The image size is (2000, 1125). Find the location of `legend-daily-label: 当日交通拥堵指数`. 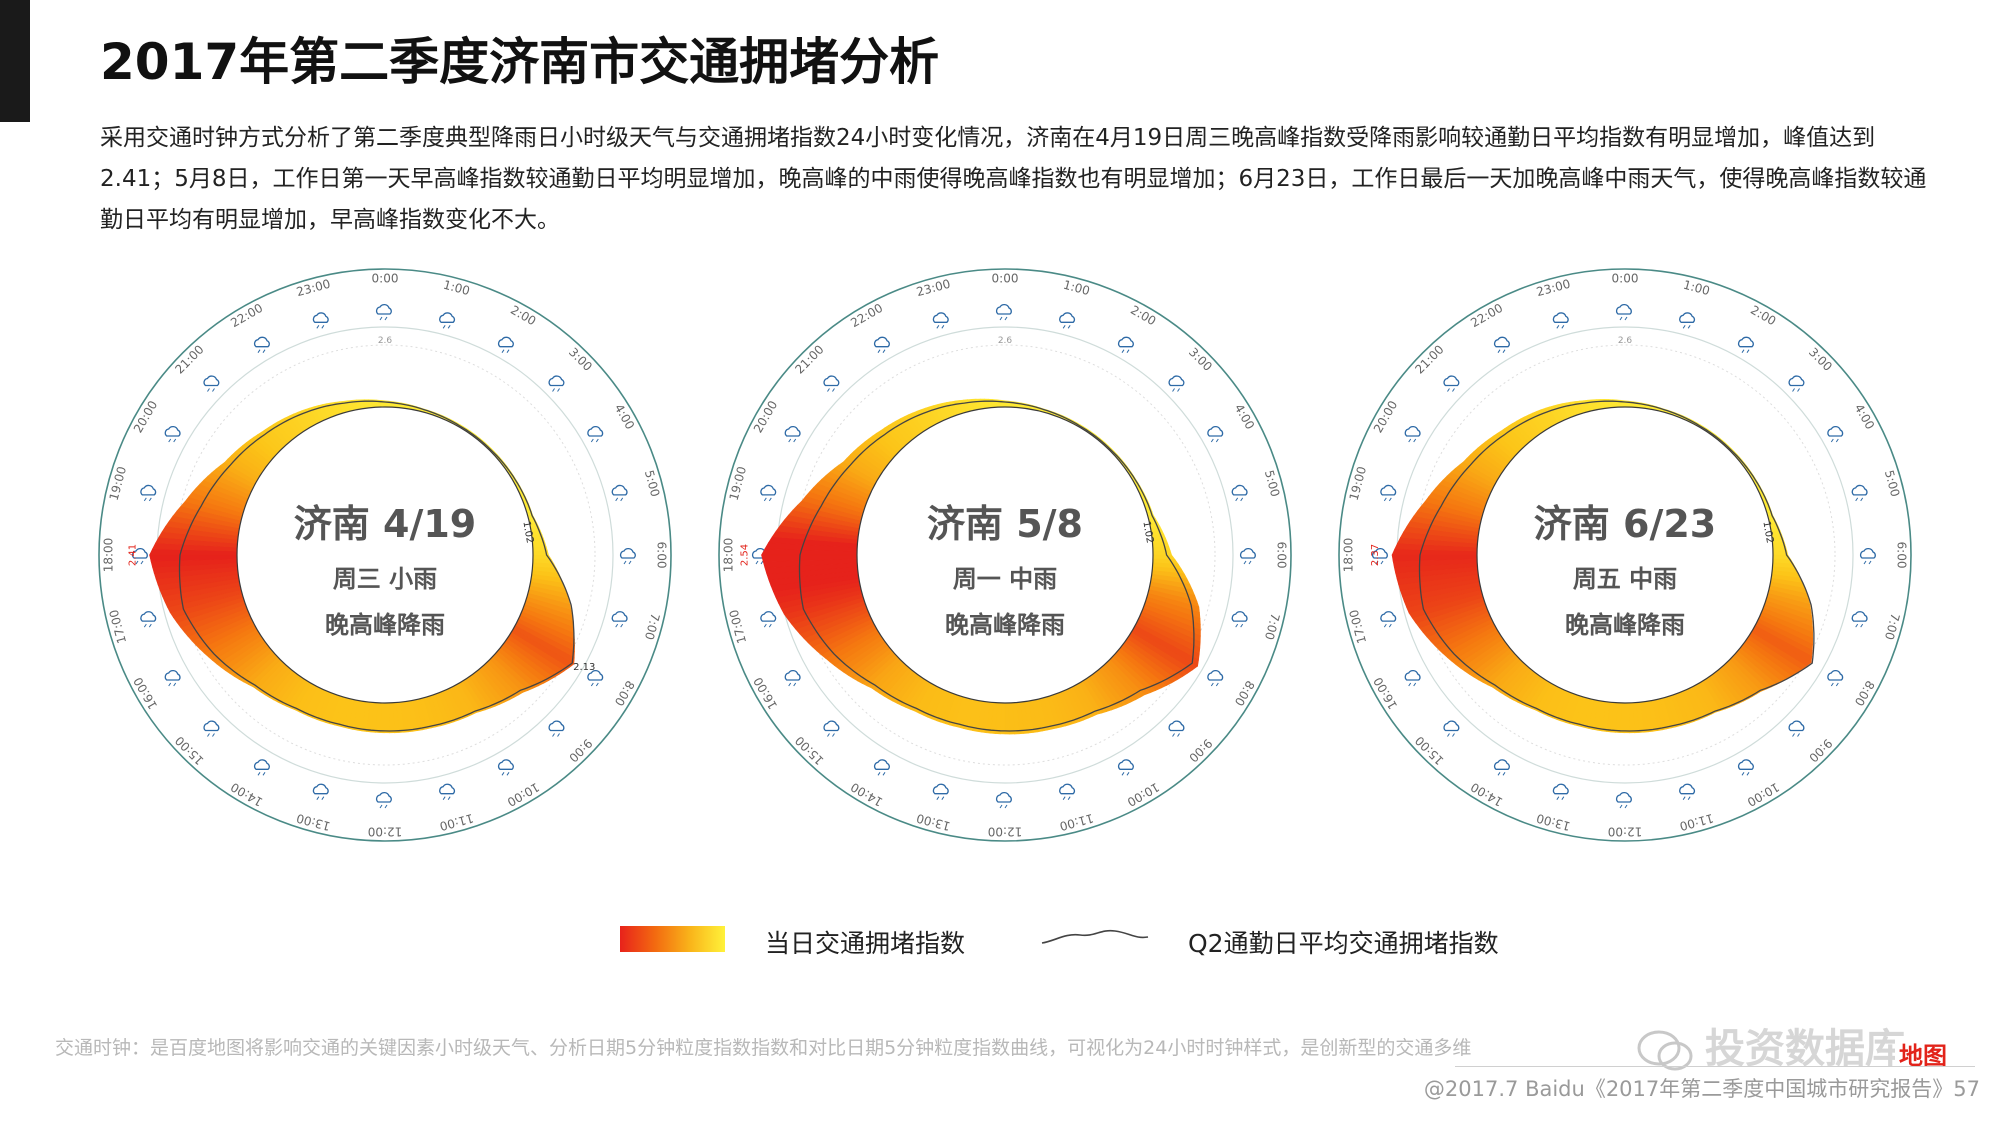

legend-daily-label: 当日交通拥堵指数 is located at coordinates (865, 943).